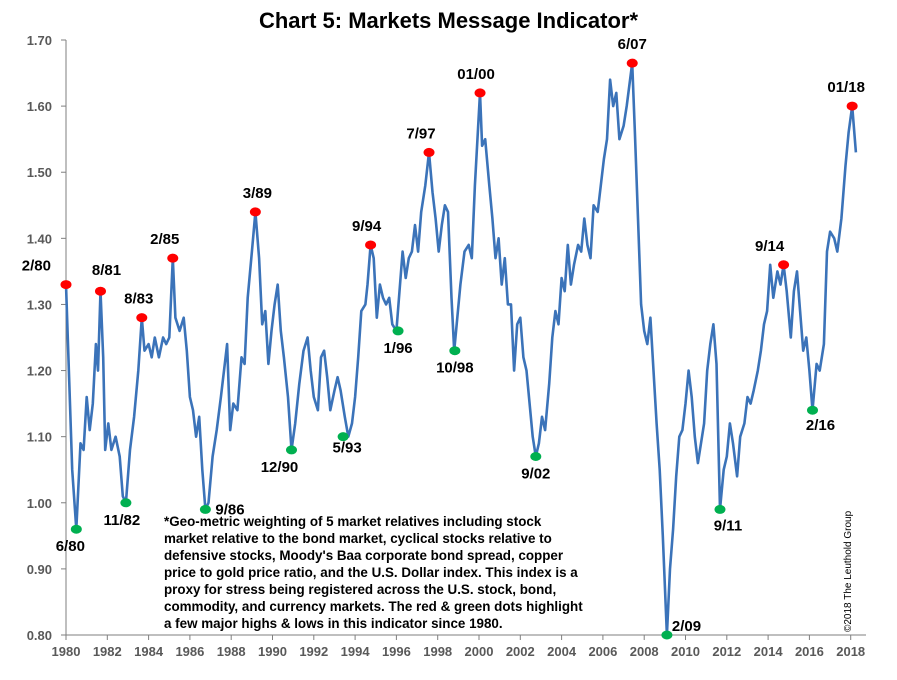 This screenshot has width=897, height=680. I want to click on low-label: 12/90, so click(280, 467).